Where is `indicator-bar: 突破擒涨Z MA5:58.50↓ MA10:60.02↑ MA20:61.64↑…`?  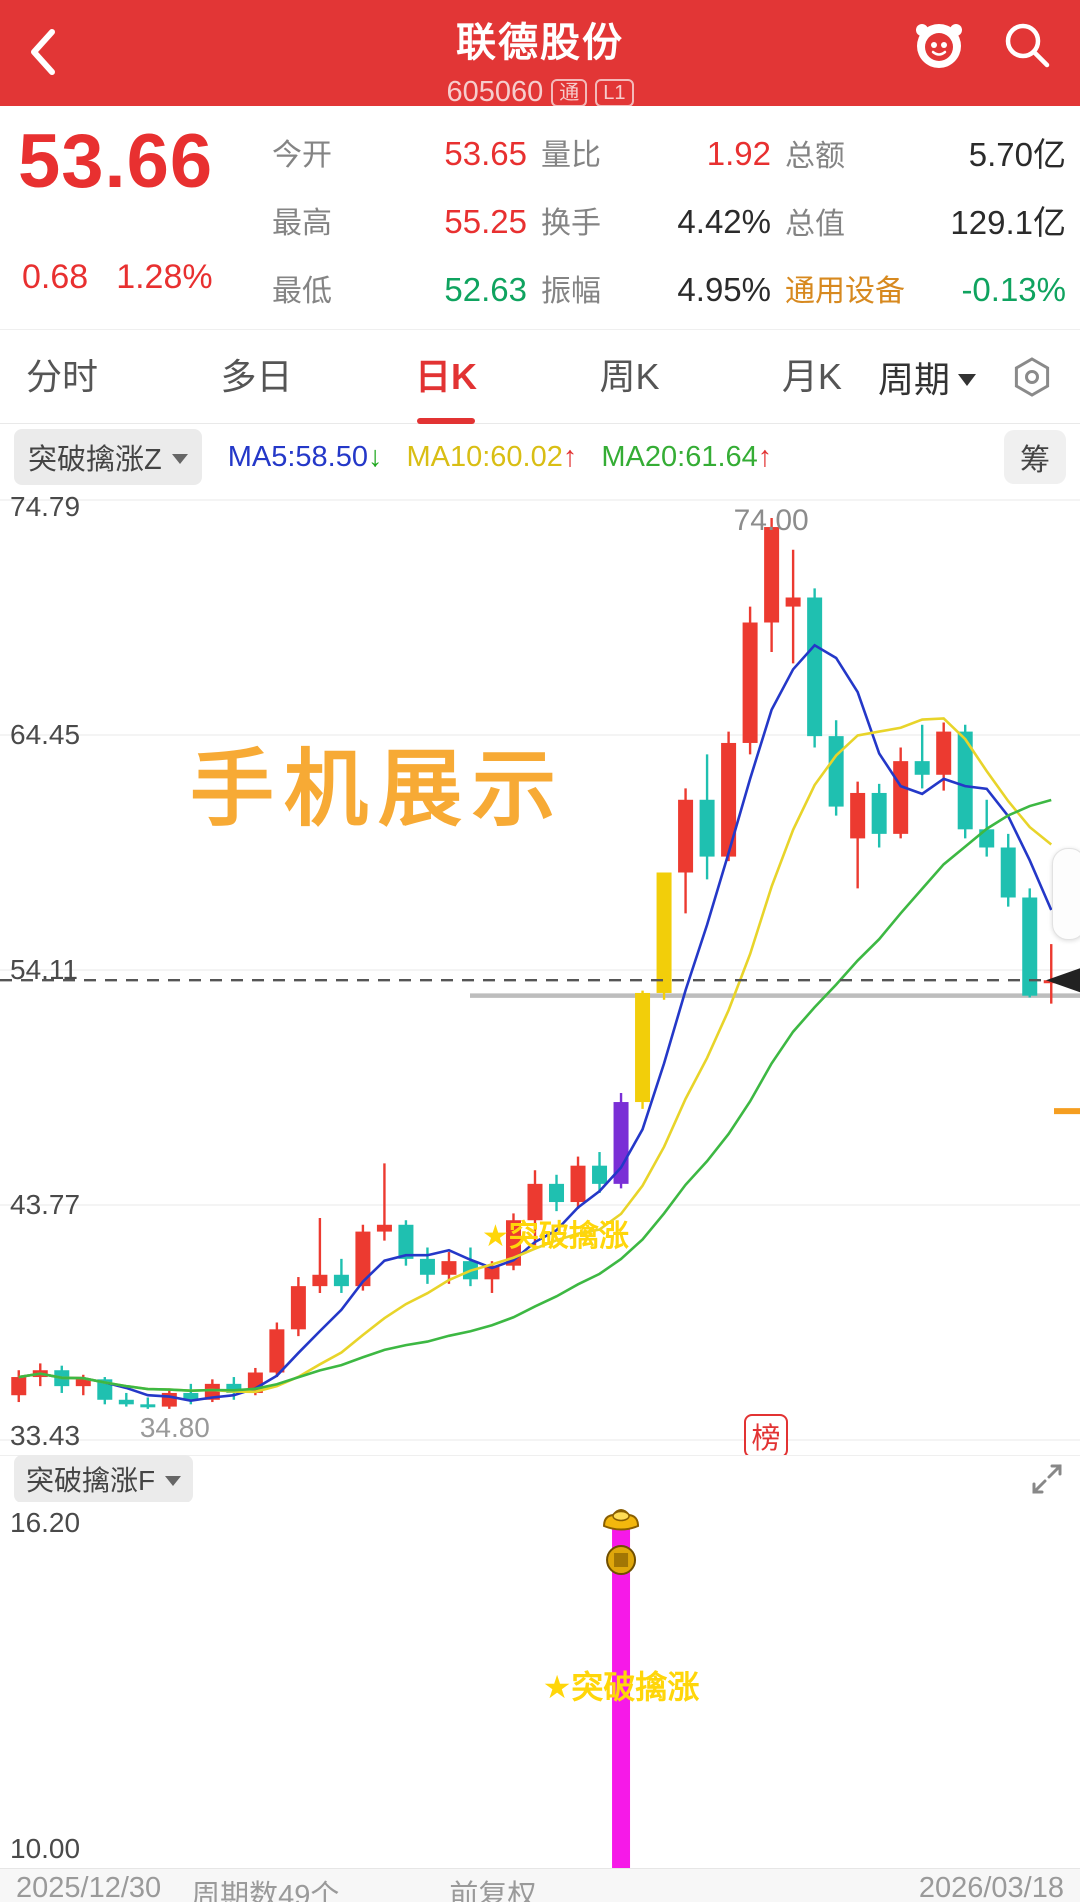 indicator-bar: 突破擒涨Z MA5:58.50↓ MA10:60.02↑ MA20:61.64↑… is located at coordinates (540, 457).